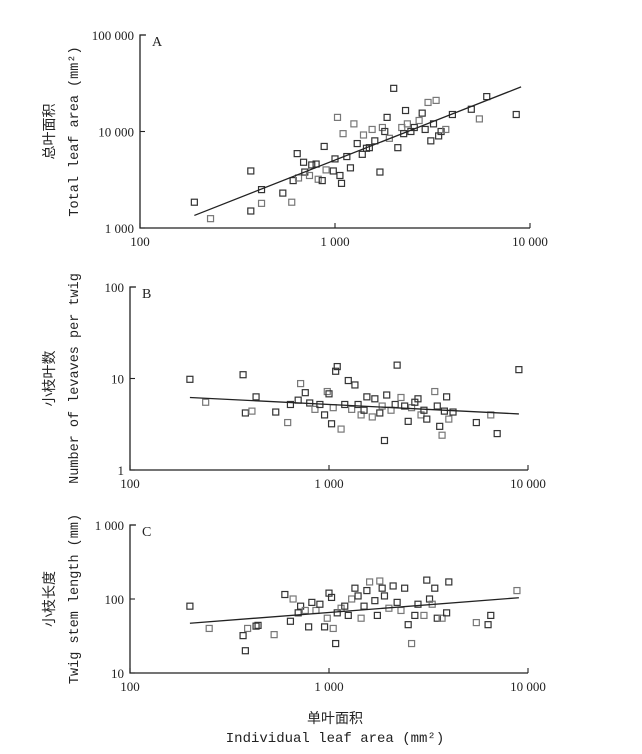  I want to click on x-axis-label-en: Individual leaf area (mm²), so click(335, 739).